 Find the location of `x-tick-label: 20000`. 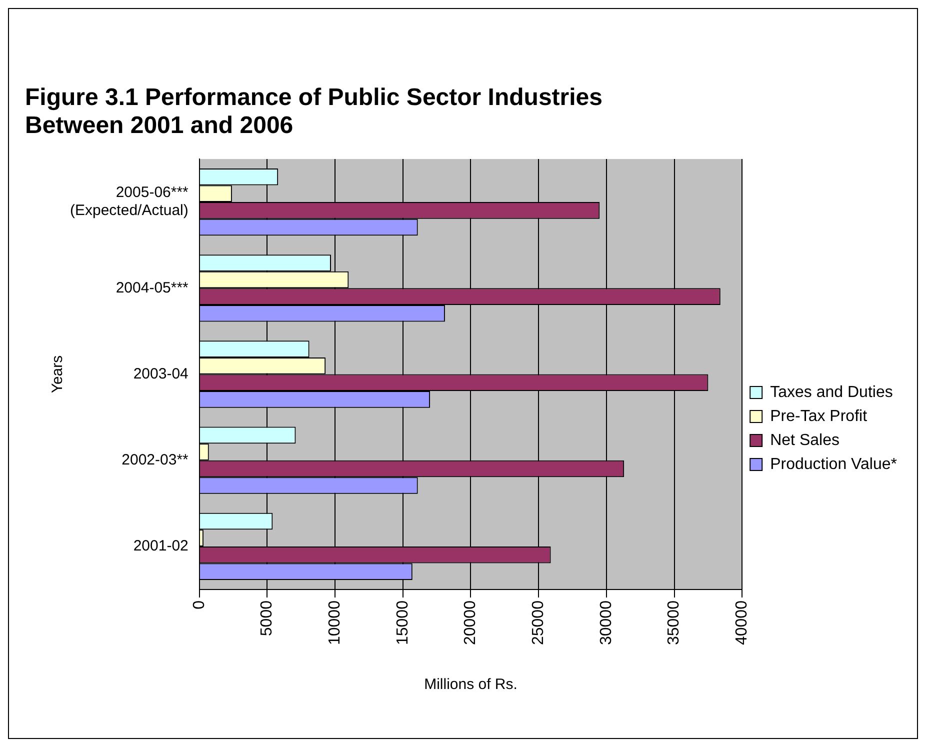

x-tick-label: 20000 is located at coordinates (471, 623).